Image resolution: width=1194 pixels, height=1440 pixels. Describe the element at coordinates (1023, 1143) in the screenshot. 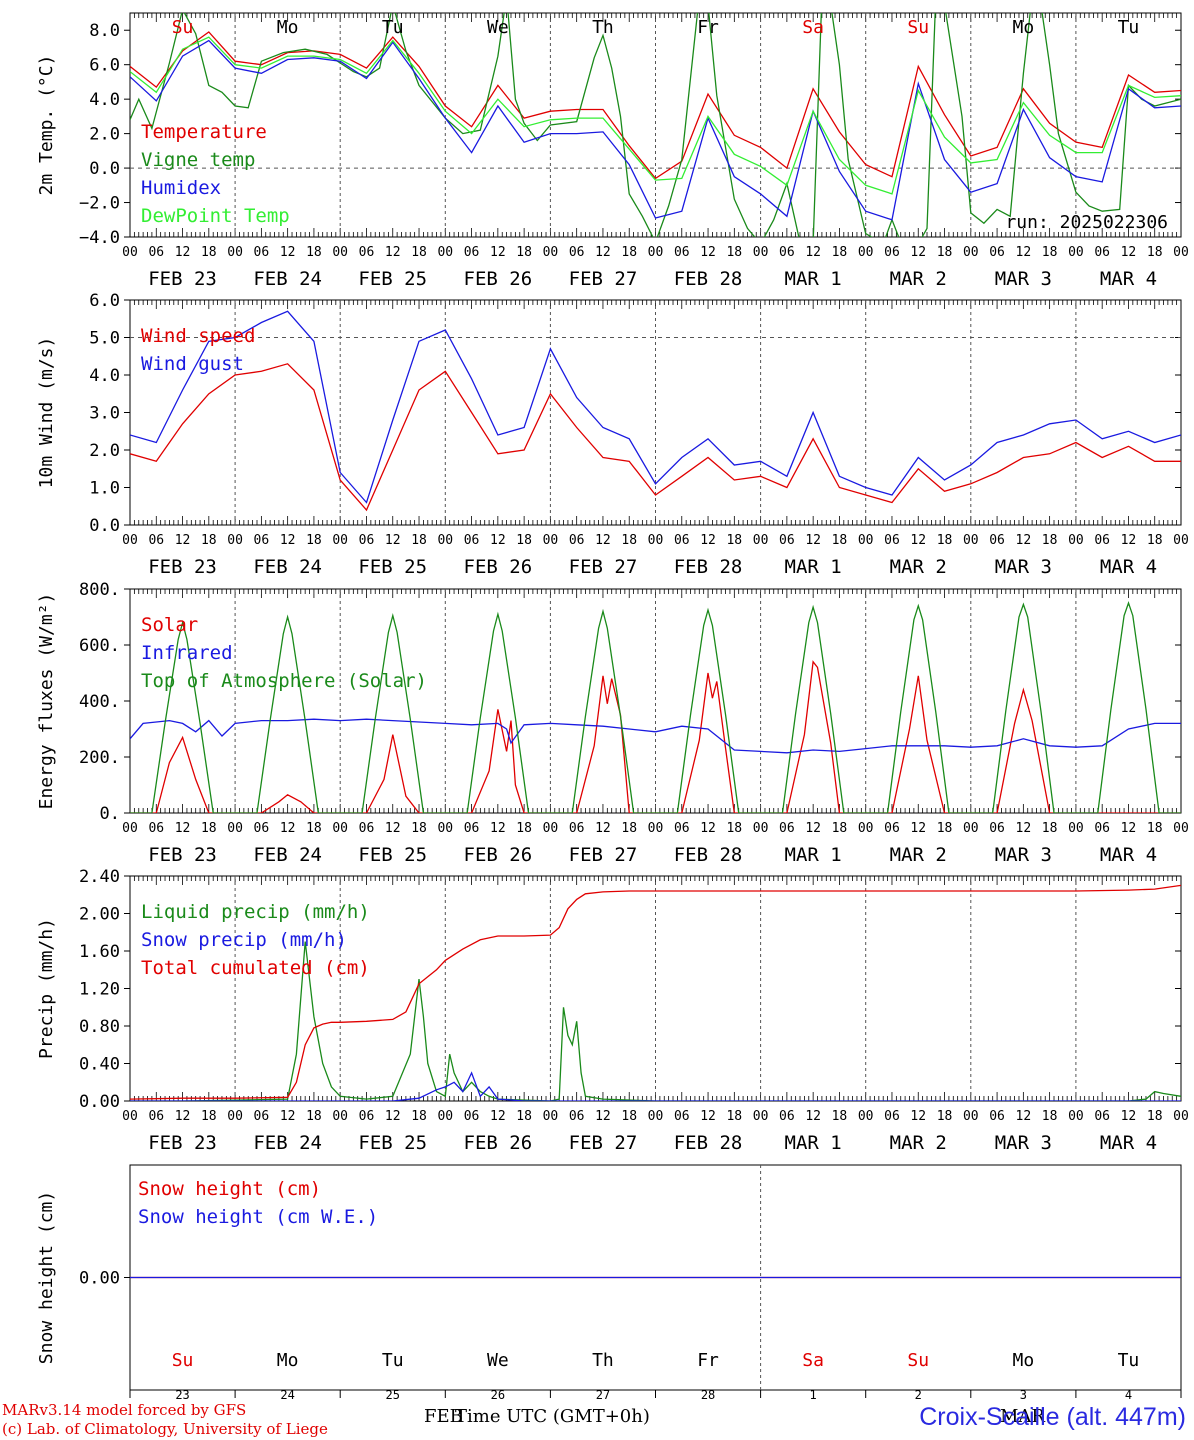

I see `date-label: MAR 3` at that location.